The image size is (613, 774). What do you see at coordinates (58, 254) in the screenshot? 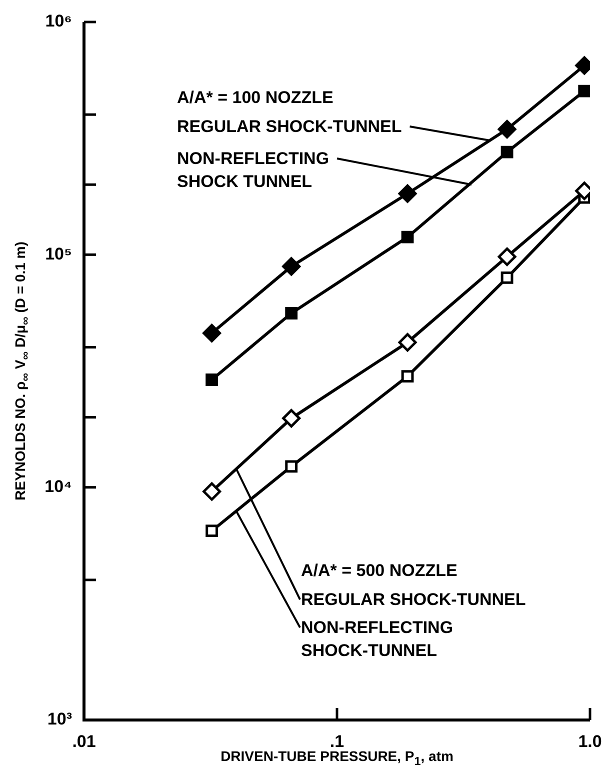
I see `y-tick-label: 10⁵` at bounding box center [58, 254].